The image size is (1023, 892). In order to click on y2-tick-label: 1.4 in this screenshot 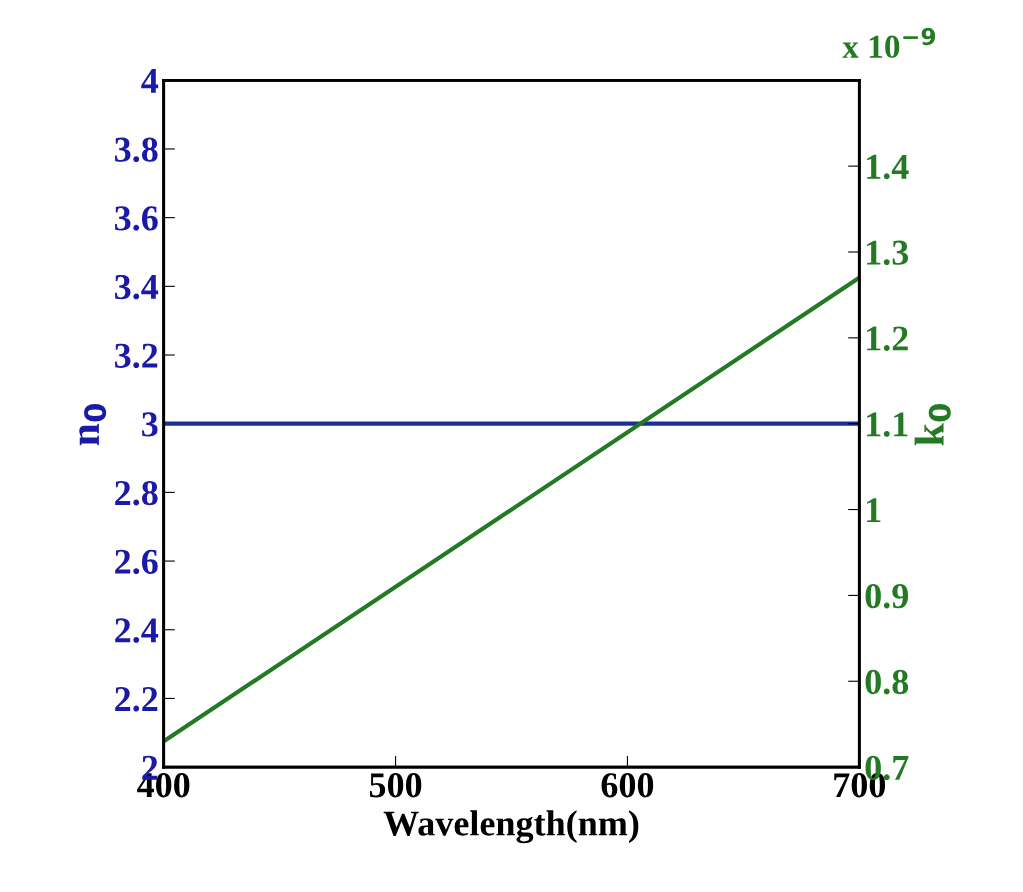, I will do `click(888, 167)`.